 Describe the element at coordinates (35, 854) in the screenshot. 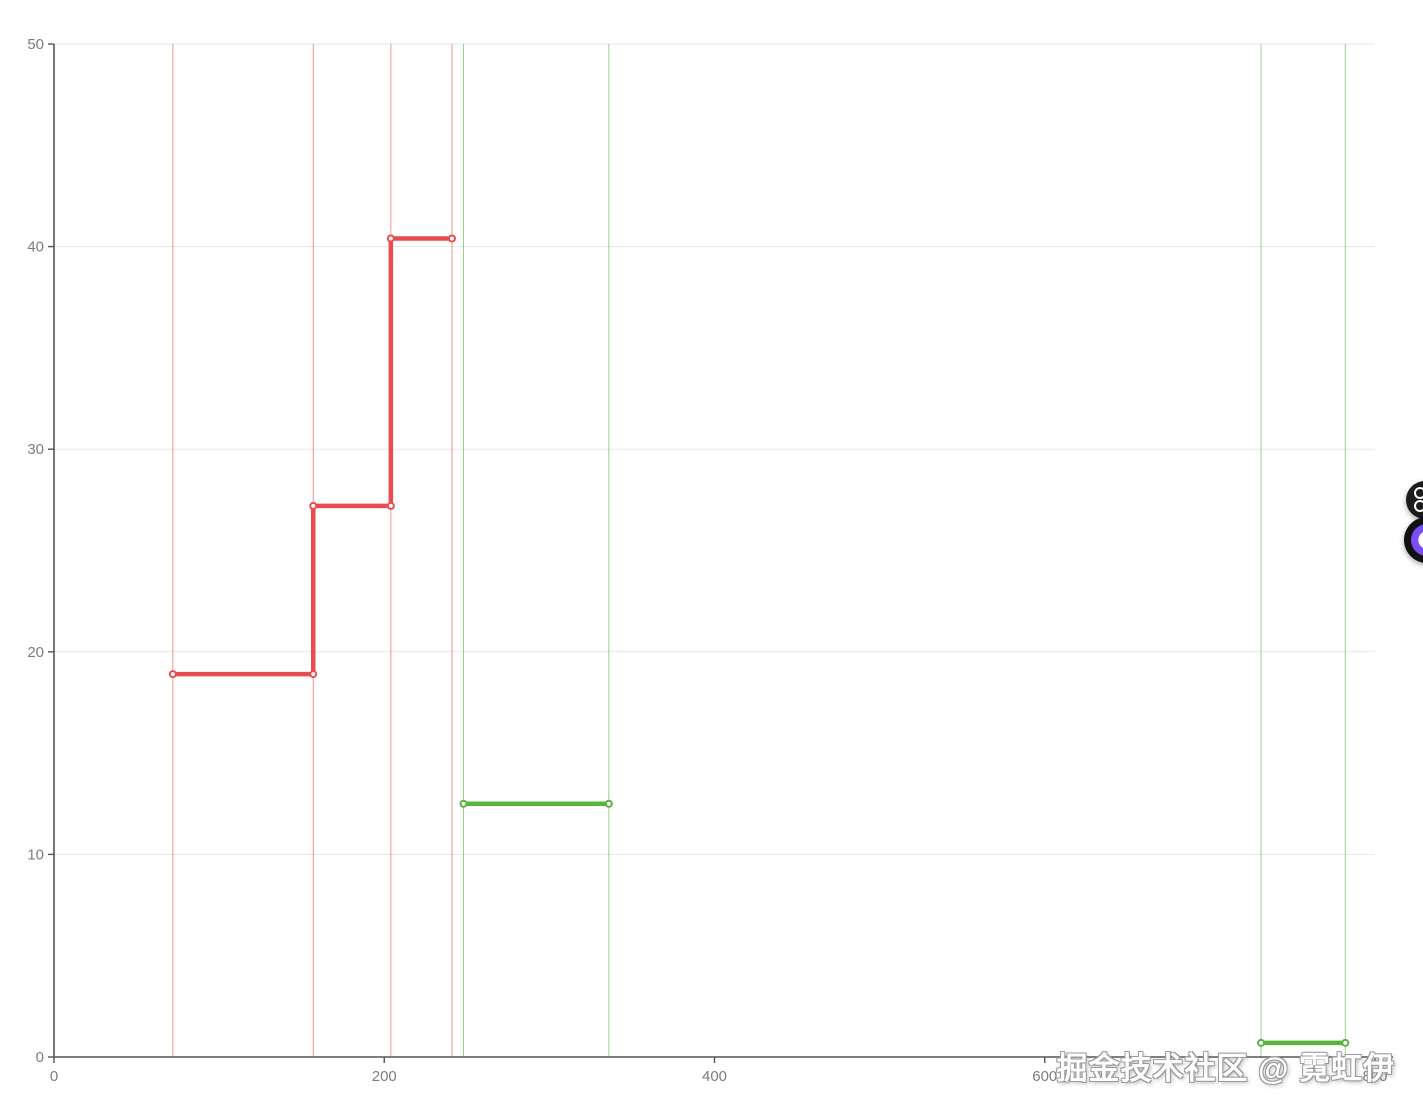

I see `y-tick-label: 10` at that location.